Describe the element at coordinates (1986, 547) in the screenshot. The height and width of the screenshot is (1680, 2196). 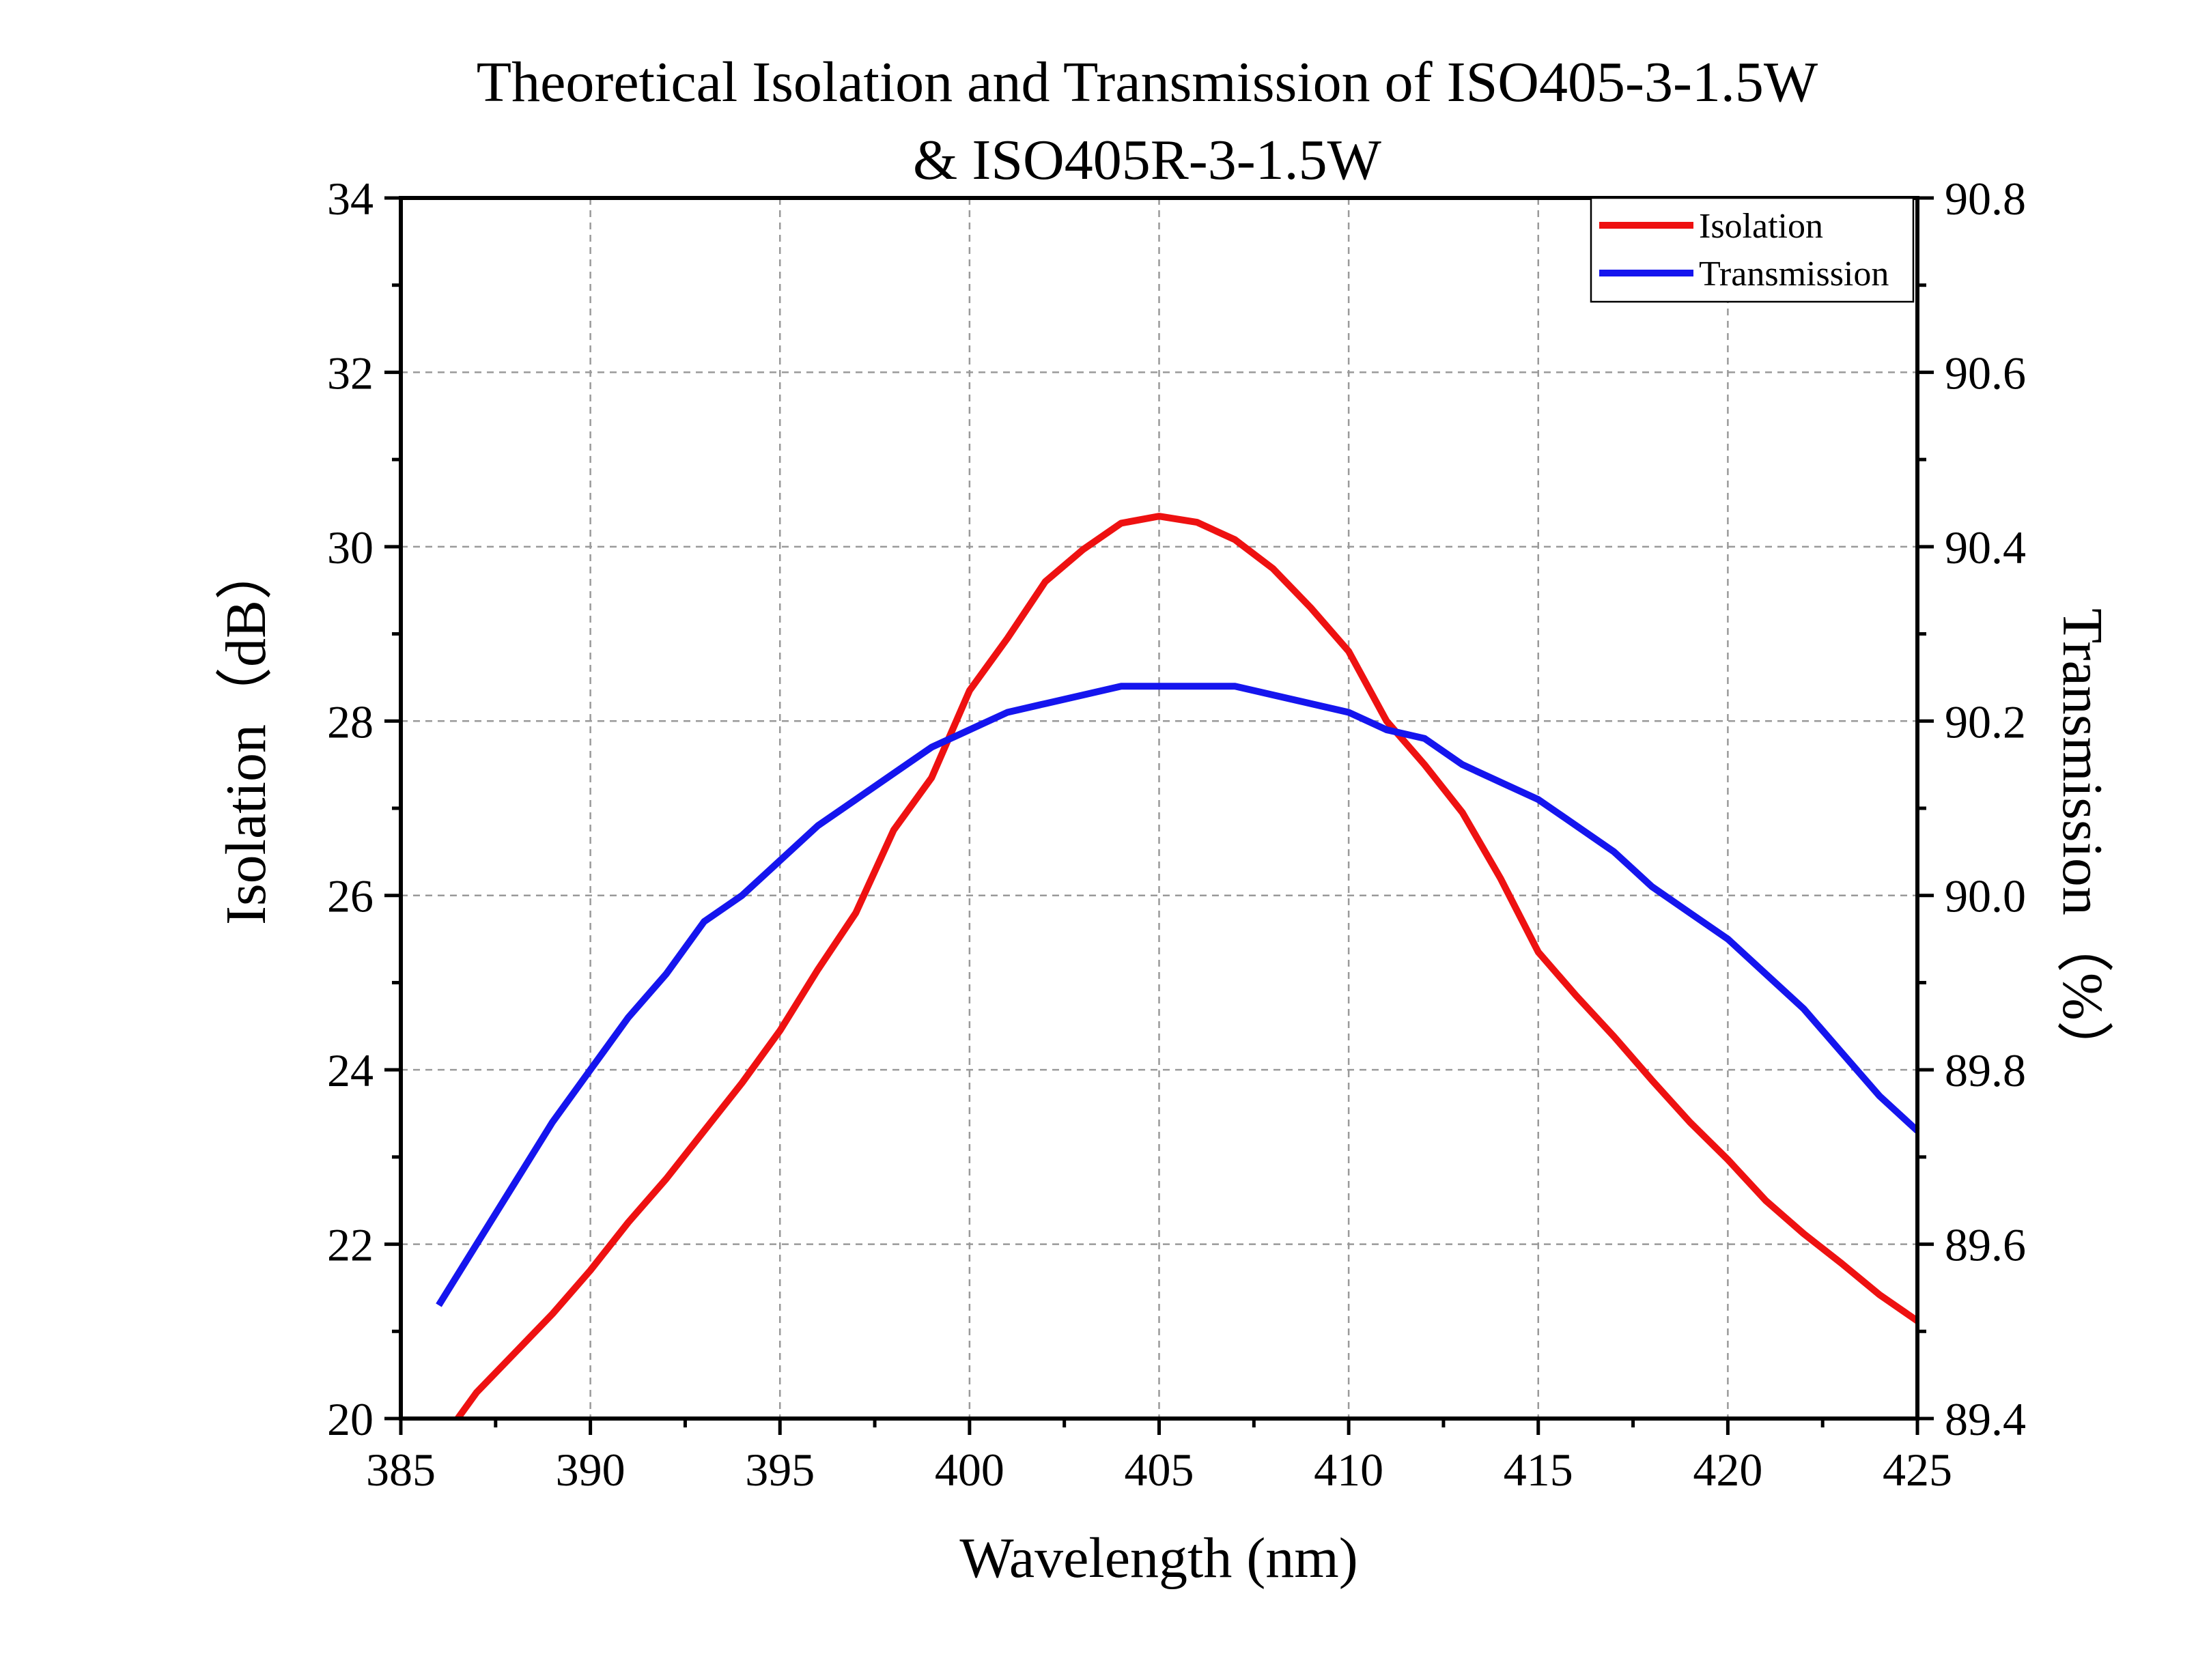
I see `y-right-tick-label: 90.4` at that location.